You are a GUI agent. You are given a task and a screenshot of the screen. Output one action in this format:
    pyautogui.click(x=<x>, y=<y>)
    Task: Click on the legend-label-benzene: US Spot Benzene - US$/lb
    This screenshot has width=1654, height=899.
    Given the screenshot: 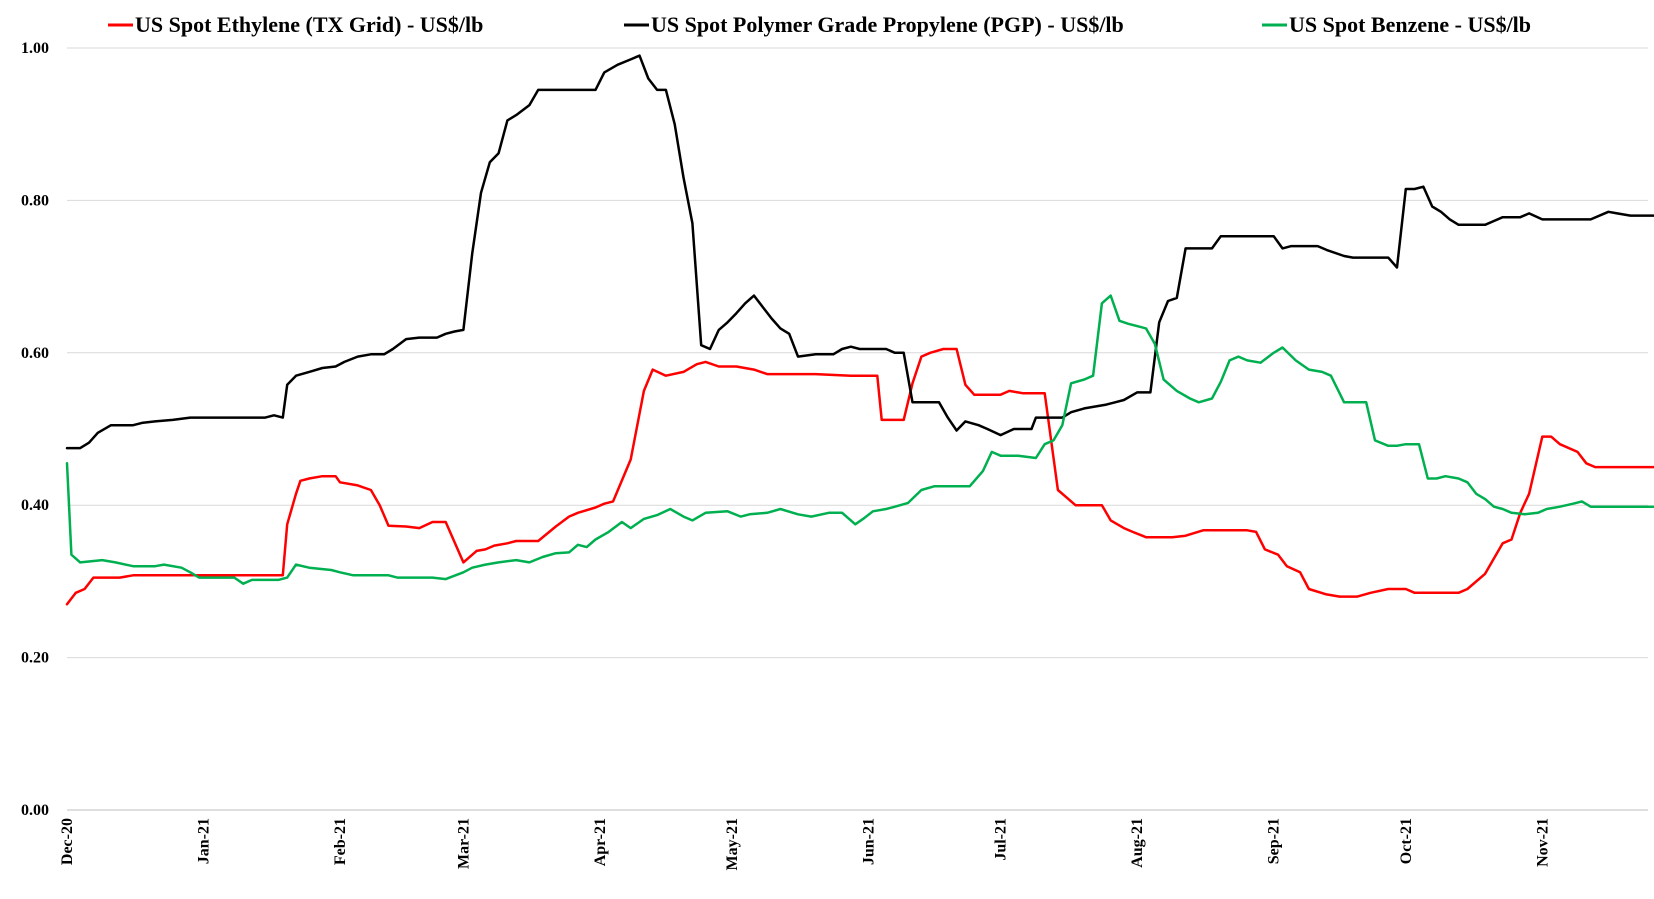 What is the action you would take?
    pyautogui.click(x=1410, y=24)
    